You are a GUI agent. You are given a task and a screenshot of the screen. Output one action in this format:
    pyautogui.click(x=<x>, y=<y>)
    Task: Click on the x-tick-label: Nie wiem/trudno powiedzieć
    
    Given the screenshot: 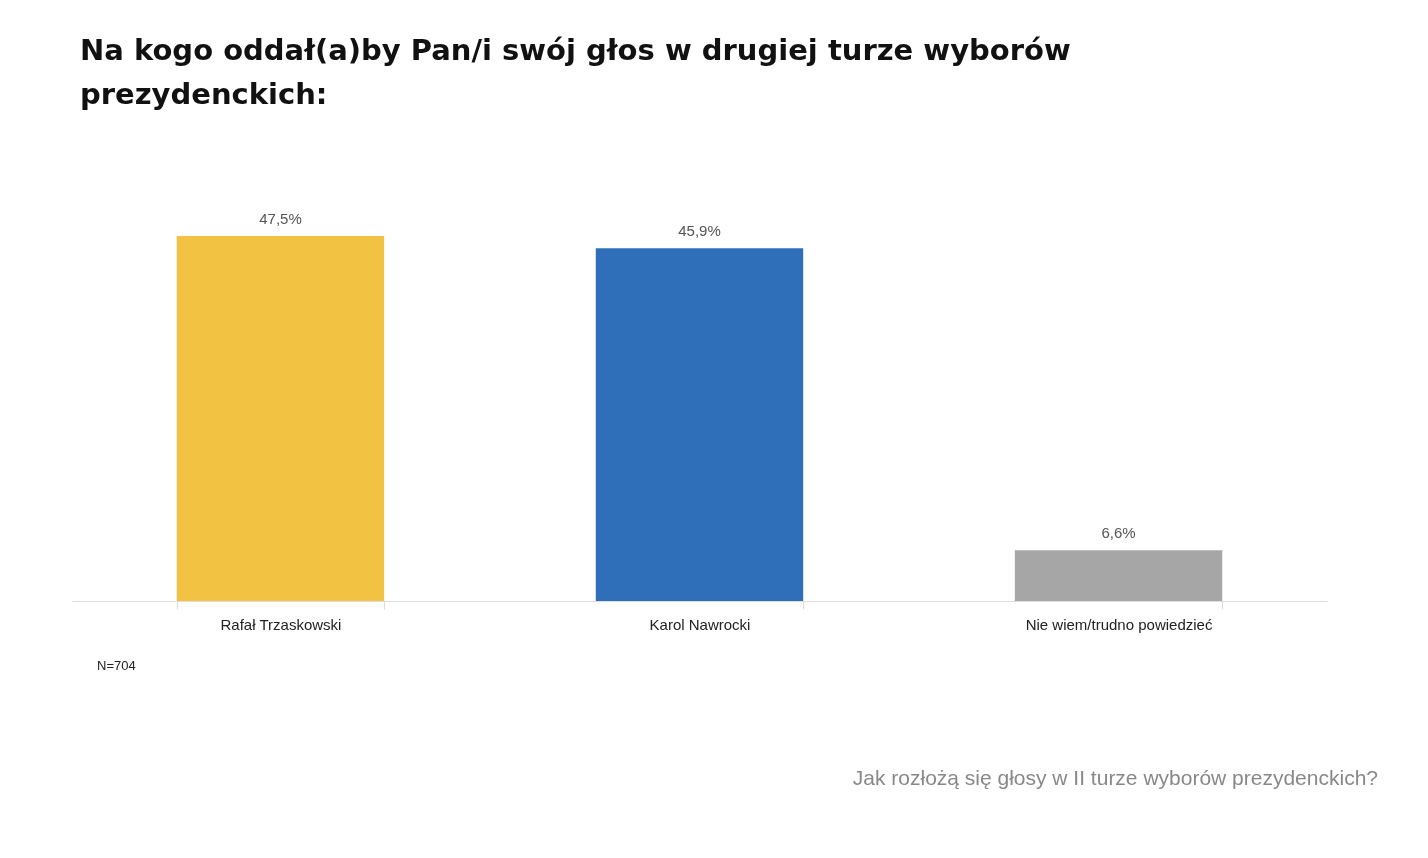 What is the action you would take?
    pyautogui.click(x=1119, y=624)
    